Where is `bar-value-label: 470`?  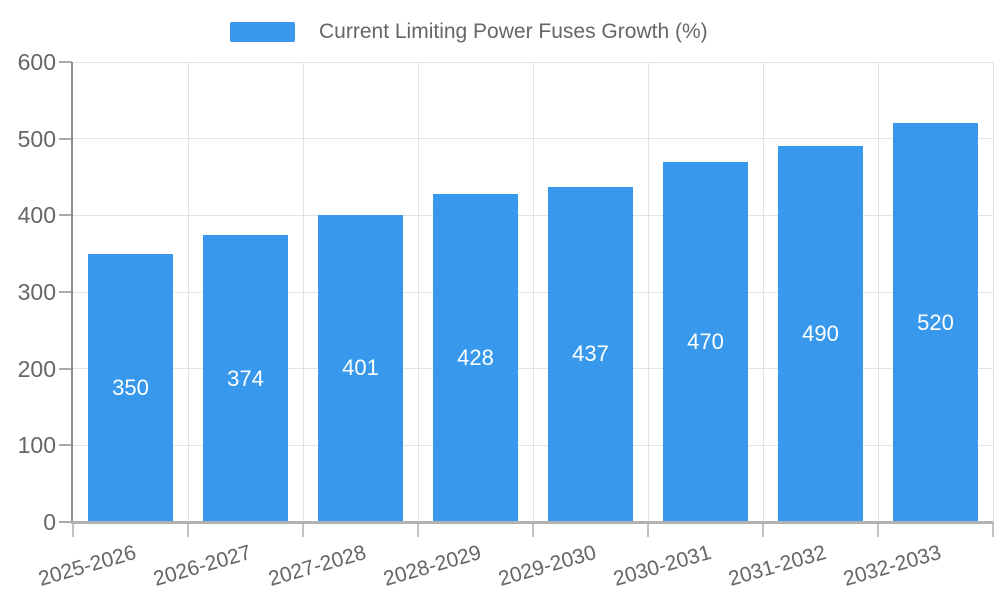 bar-value-label: 470 is located at coordinates (705, 341).